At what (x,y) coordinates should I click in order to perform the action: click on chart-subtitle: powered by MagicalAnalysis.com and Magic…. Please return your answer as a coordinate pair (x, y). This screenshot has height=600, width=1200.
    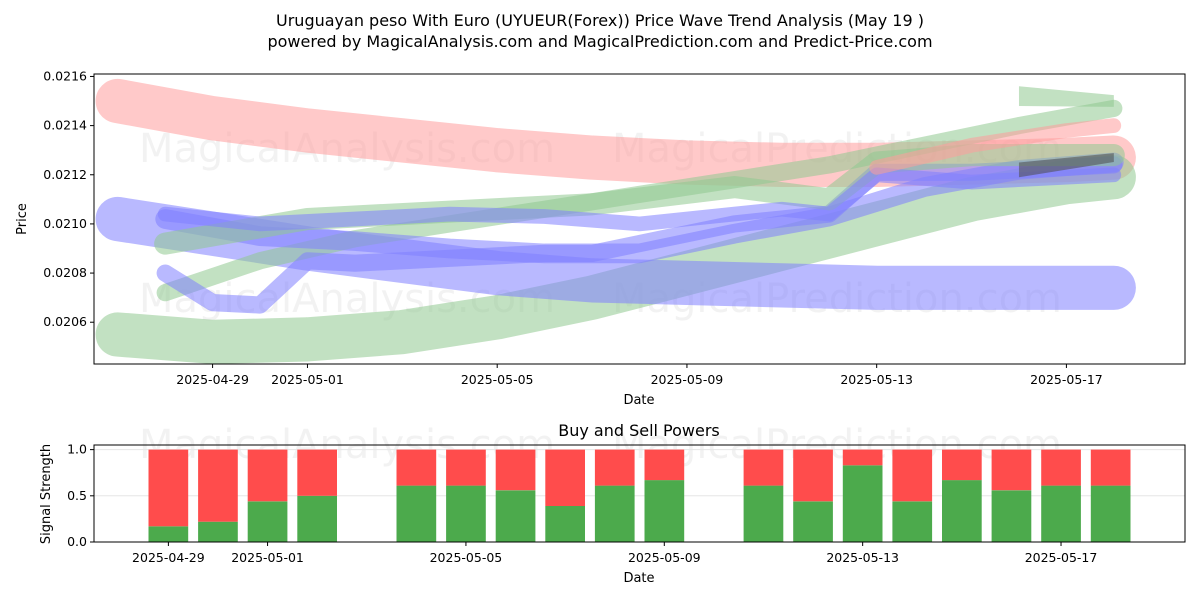
    Looking at the image, I should click on (599, 41).